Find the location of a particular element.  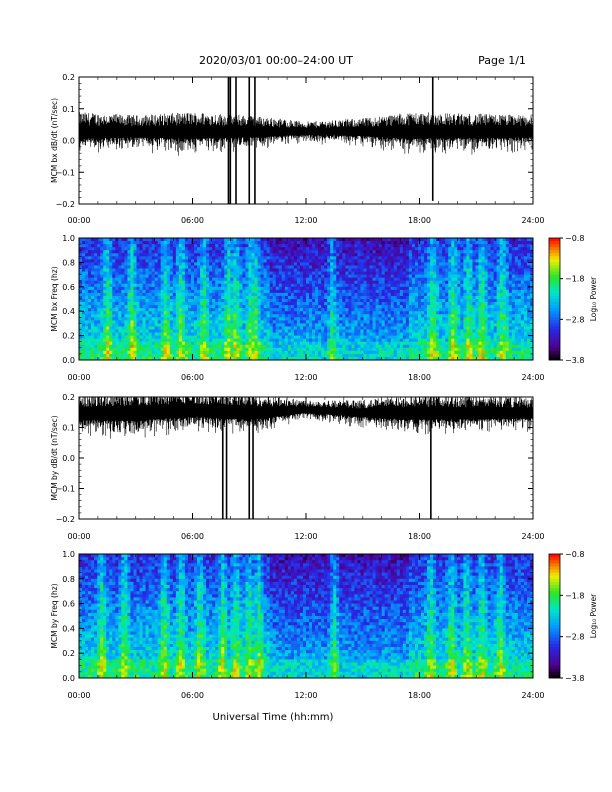

x-tick-label: 24:00 is located at coordinates (532, 220).